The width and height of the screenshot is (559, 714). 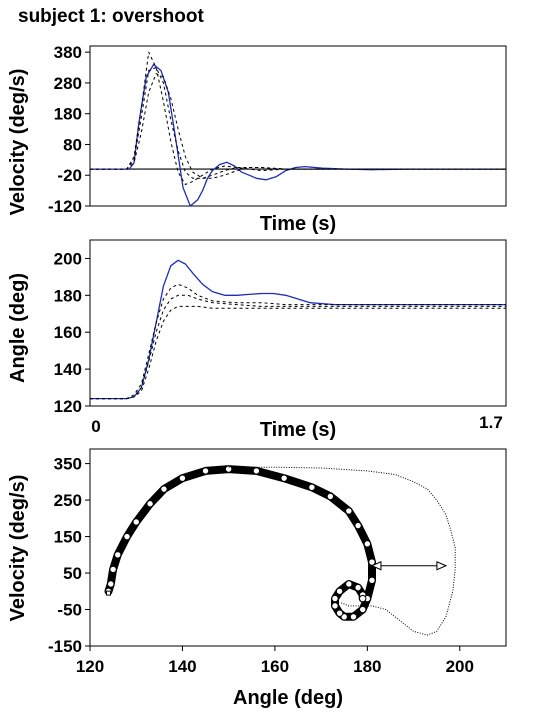 What do you see at coordinates (68, 406) in the screenshot?
I see `angle-time-y-tick-label: 120` at bounding box center [68, 406].